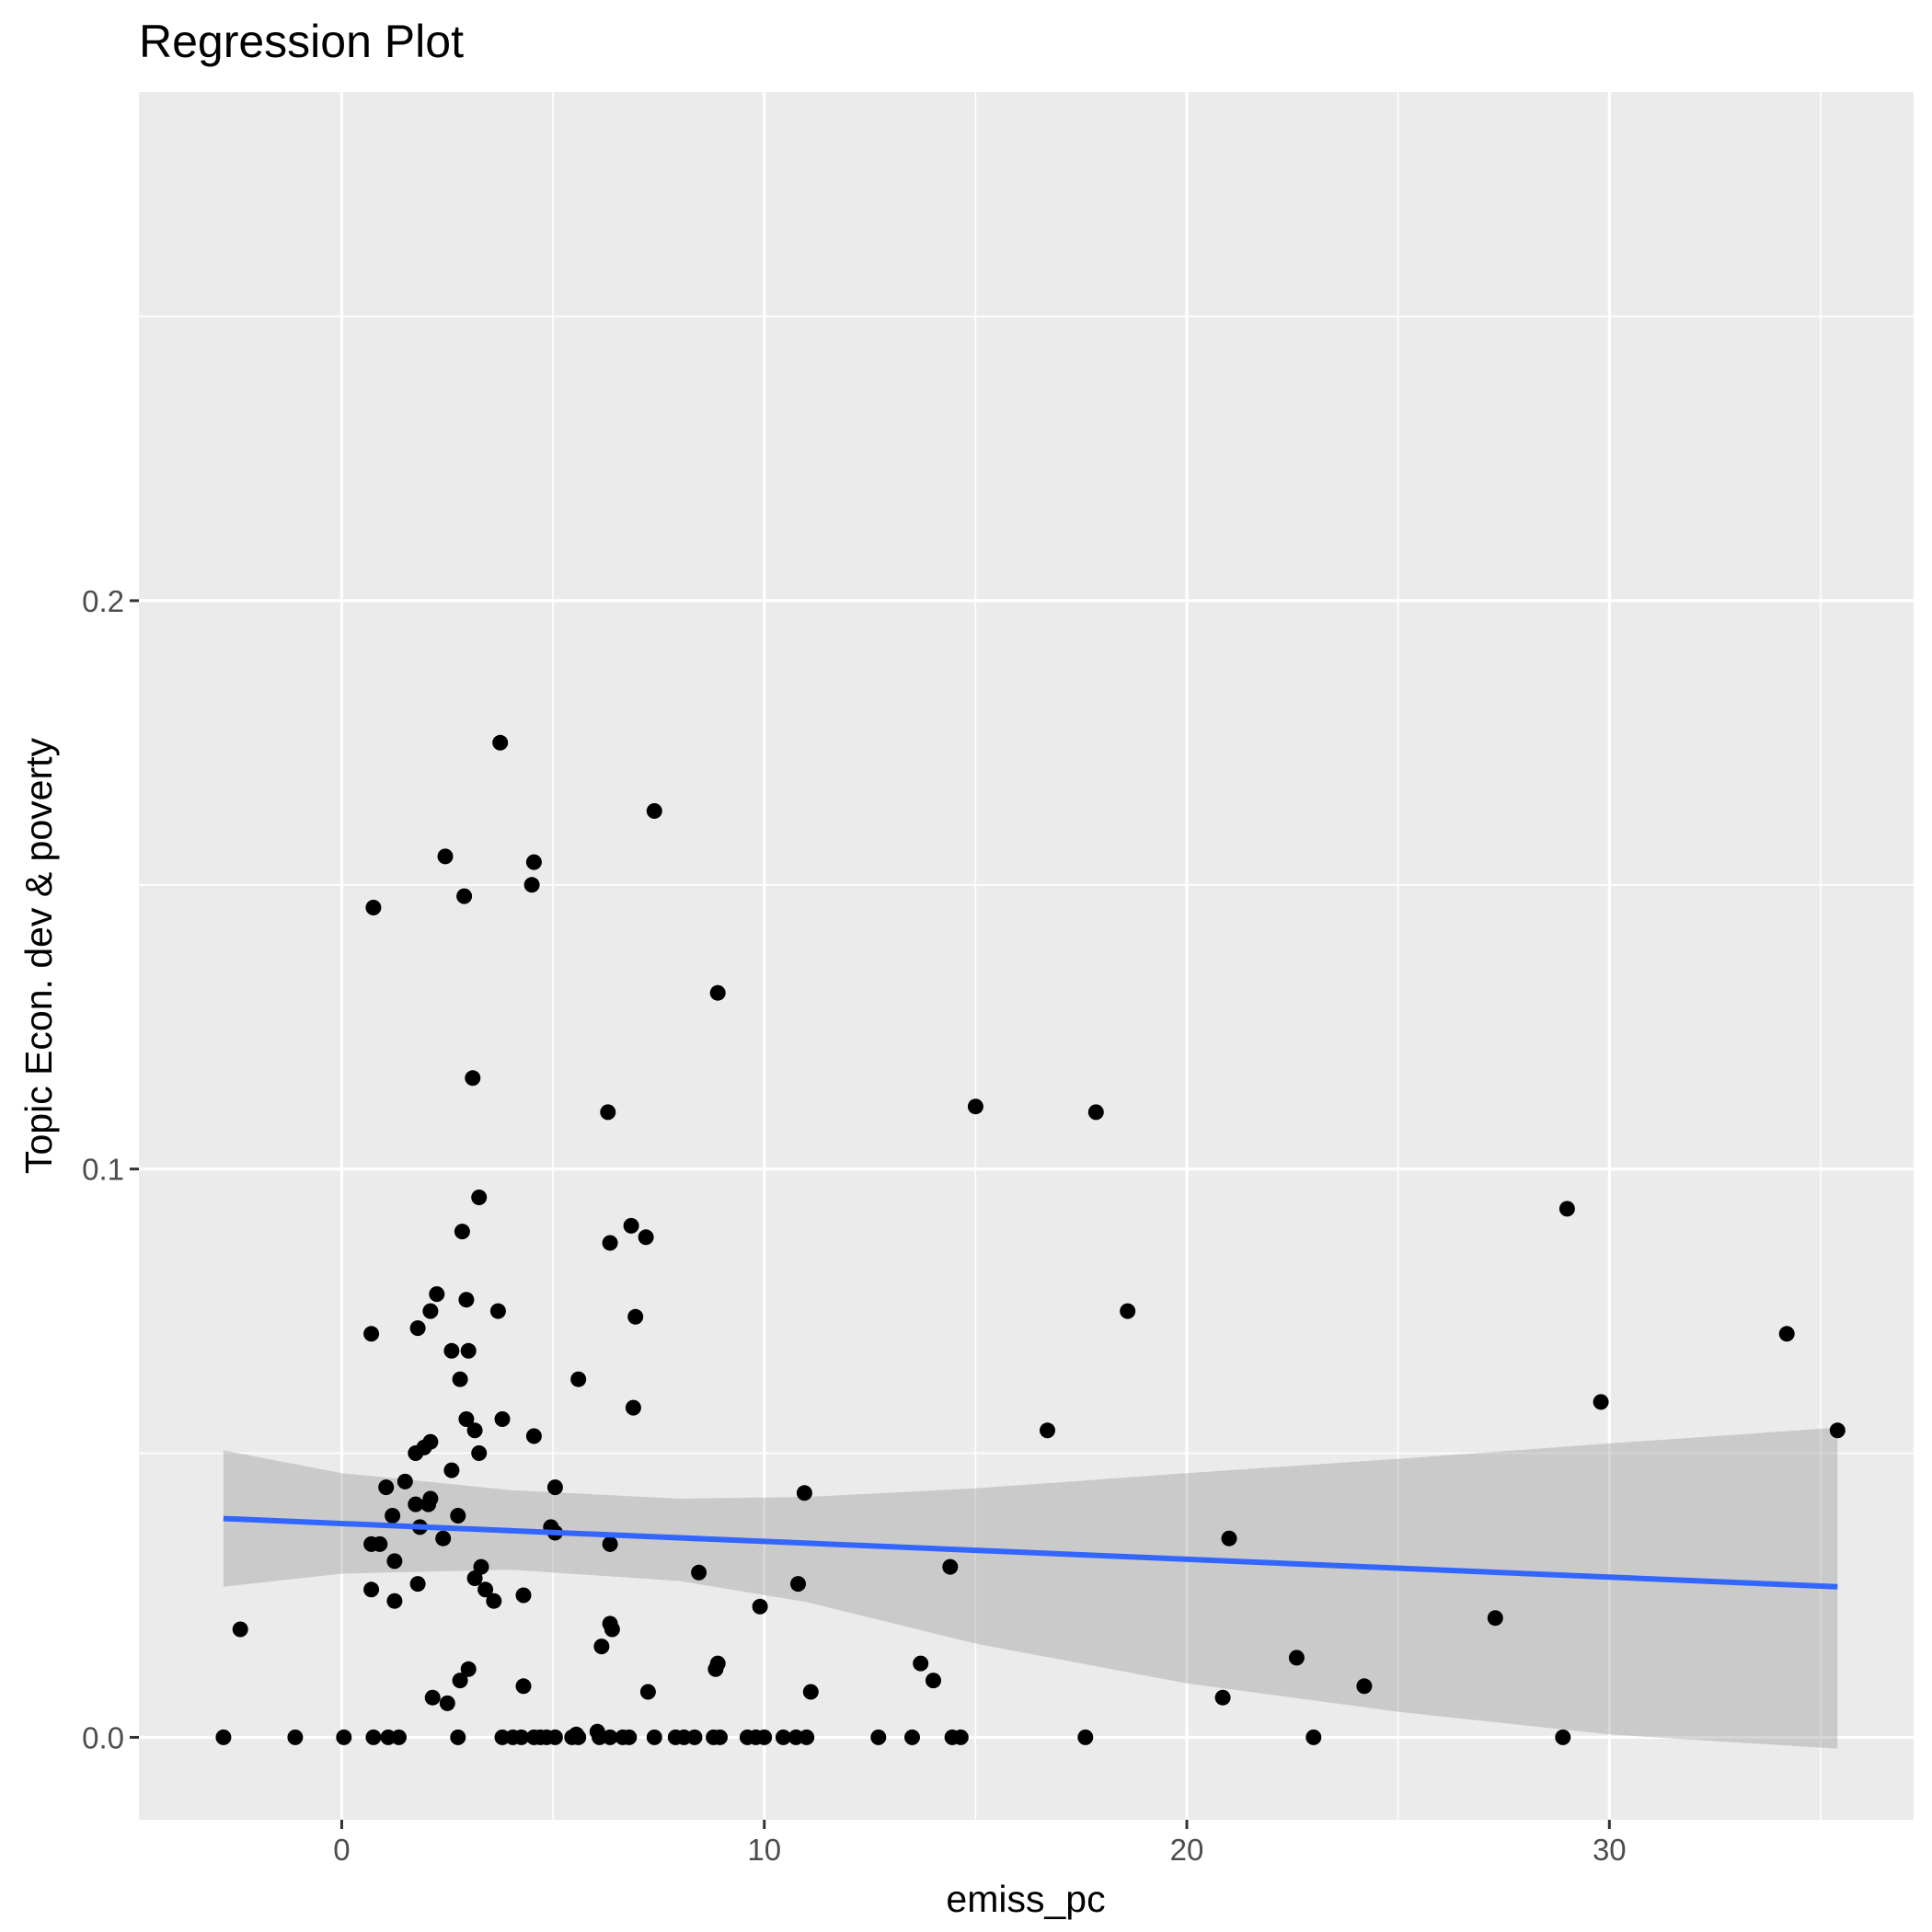  Describe the element at coordinates (1610, 1850) in the screenshot. I see `x-tick-label: 30` at that location.